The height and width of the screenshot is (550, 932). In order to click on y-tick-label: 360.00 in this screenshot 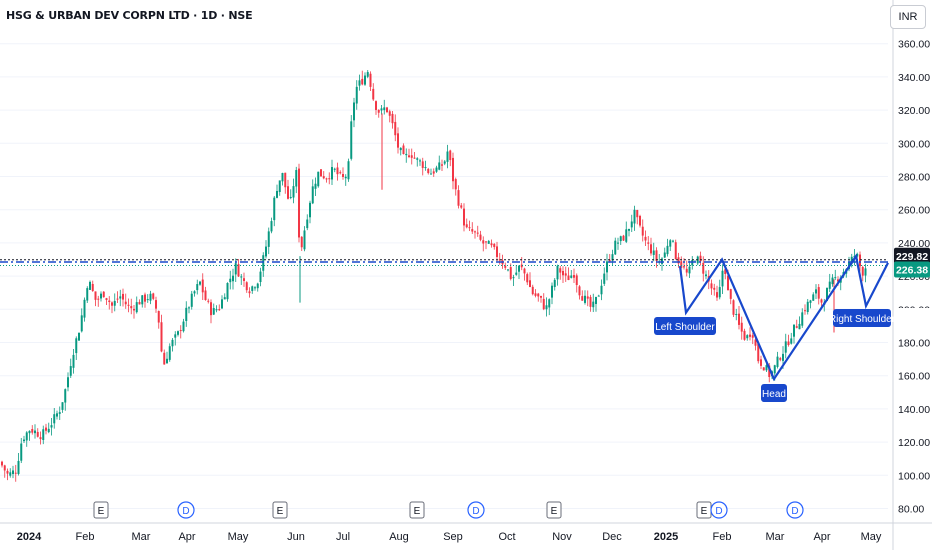, I will do `click(914, 45)`.